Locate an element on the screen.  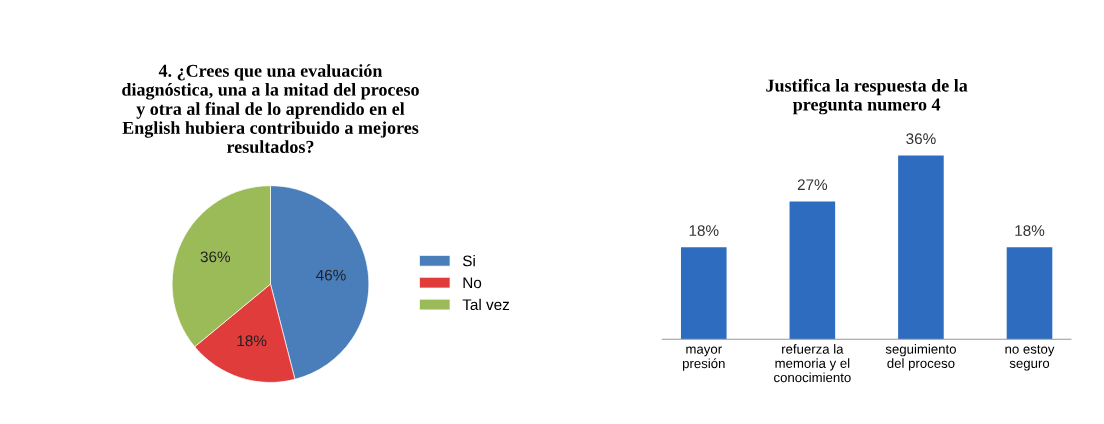
data-label: 27% is located at coordinates (812, 184).